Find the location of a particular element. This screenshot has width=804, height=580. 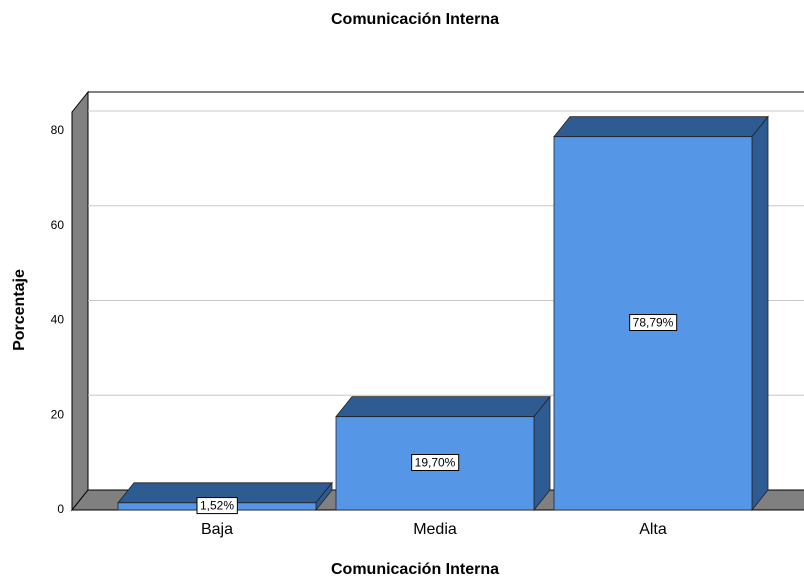

y-tick-label: 40 is located at coordinates (58, 320).